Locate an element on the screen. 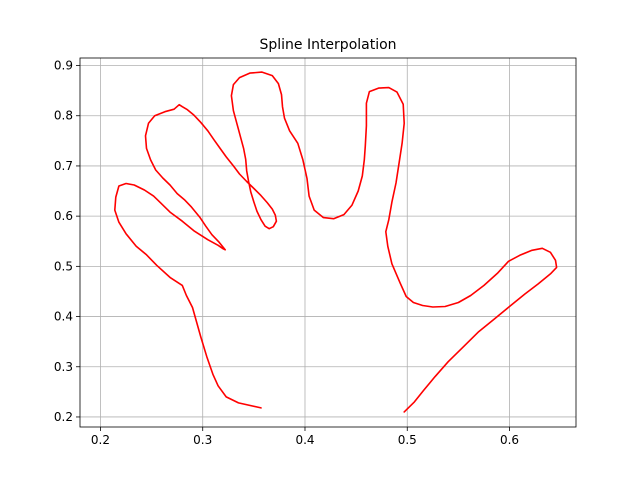 The width and height of the screenshot is (640, 480). y-tick-label: 0.3 is located at coordinates (63, 367).